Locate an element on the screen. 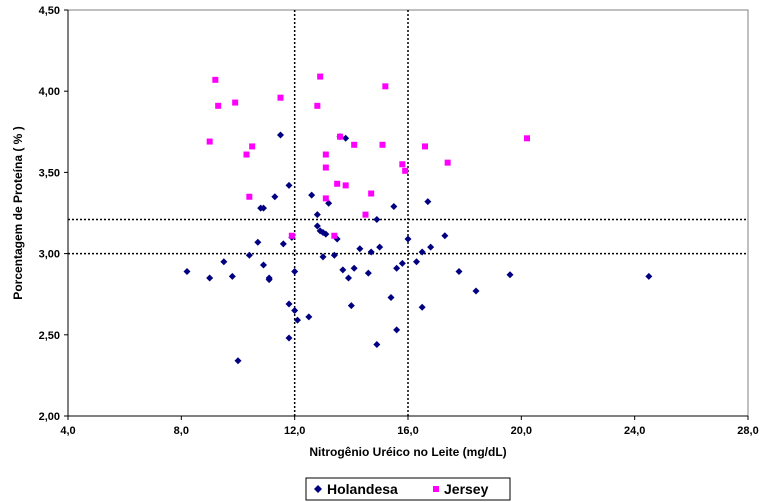 The image size is (764, 502). legend-marker-holandesa is located at coordinates (318, 489).